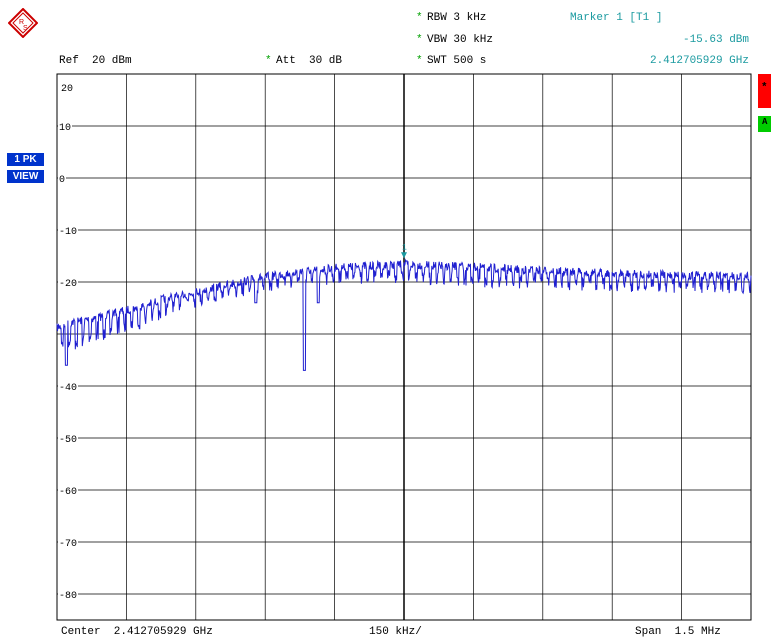 Image resolution: width=771 pixels, height=644 pixels. What do you see at coordinates (616, 18) in the screenshot?
I see `marker-title: Marker 1 [T1 ]` at bounding box center [616, 18].